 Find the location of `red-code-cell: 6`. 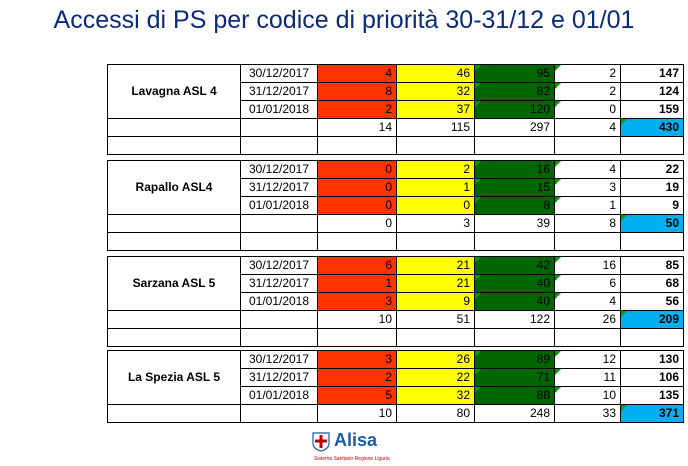

red-code-cell: 6 is located at coordinates (357, 265).